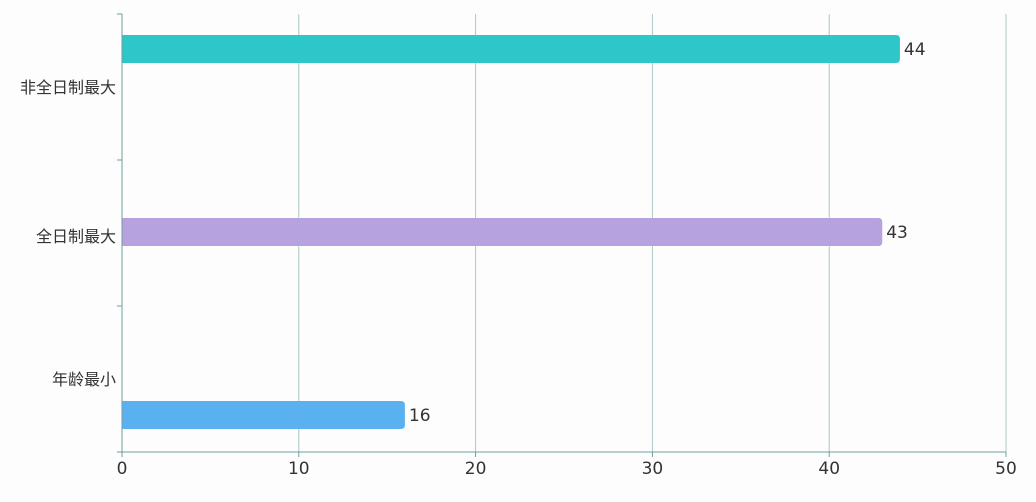  What do you see at coordinates (915, 50) in the screenshot?
I see `data-label: 44` at bounding box center [915, 50].